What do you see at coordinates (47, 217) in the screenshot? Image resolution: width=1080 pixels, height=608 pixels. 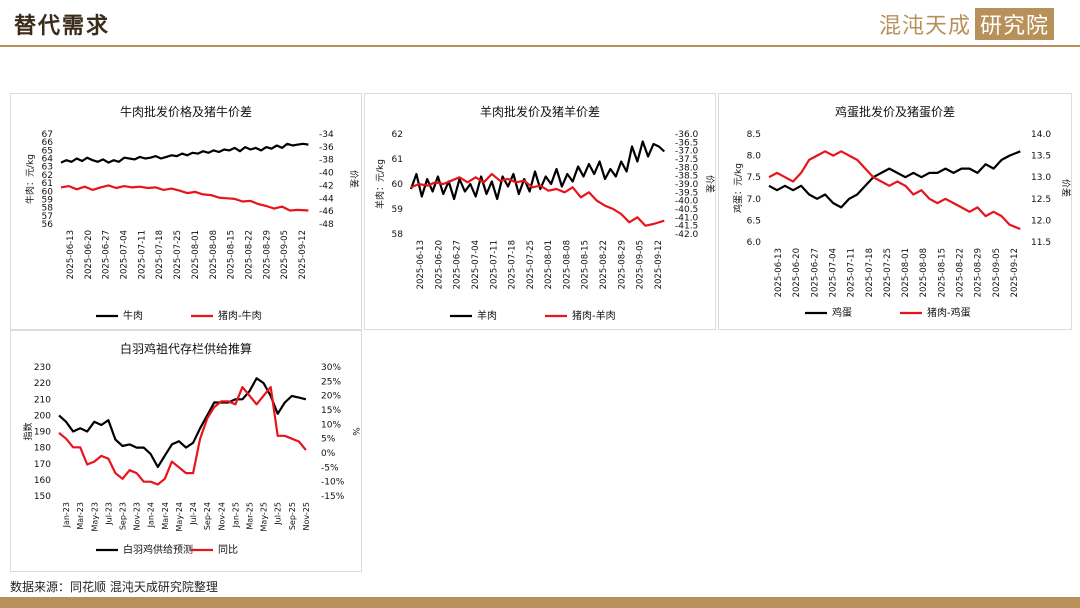 I see `y-tick-label: 57` at bounding box center [47, 217].